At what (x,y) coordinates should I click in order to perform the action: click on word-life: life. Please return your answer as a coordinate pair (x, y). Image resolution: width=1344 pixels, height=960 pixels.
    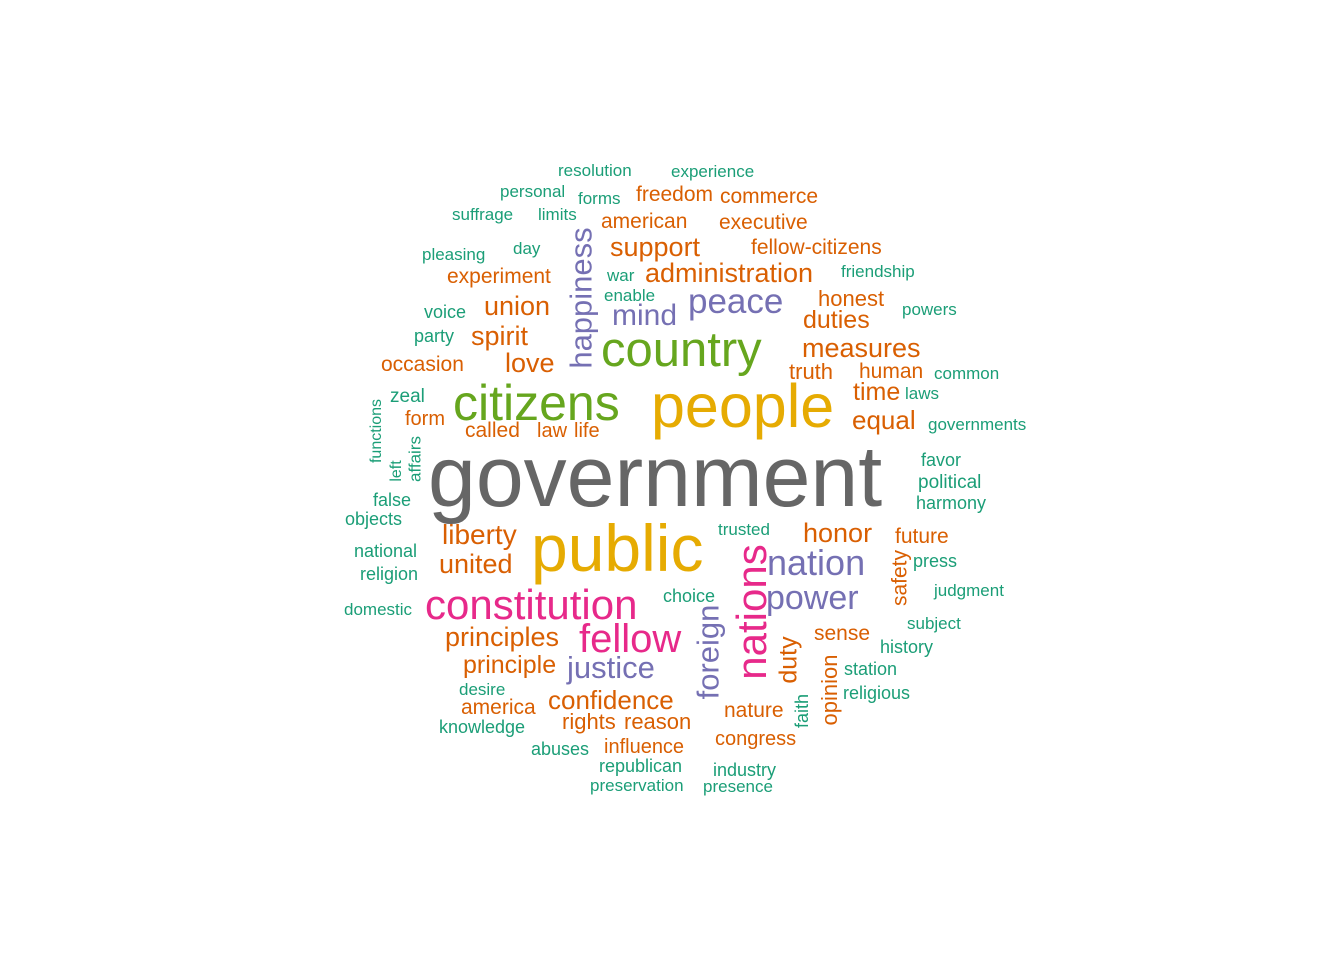
    Looking at the image, I should click on (587, 431).